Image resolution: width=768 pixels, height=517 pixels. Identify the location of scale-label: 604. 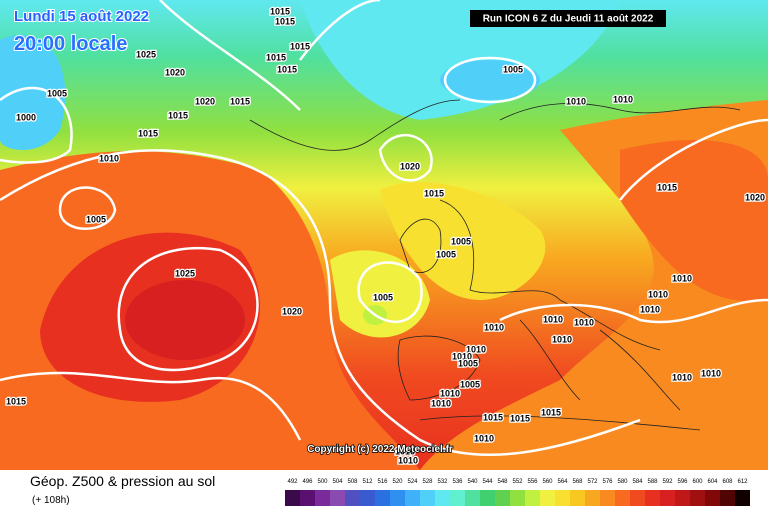
(712, 482).